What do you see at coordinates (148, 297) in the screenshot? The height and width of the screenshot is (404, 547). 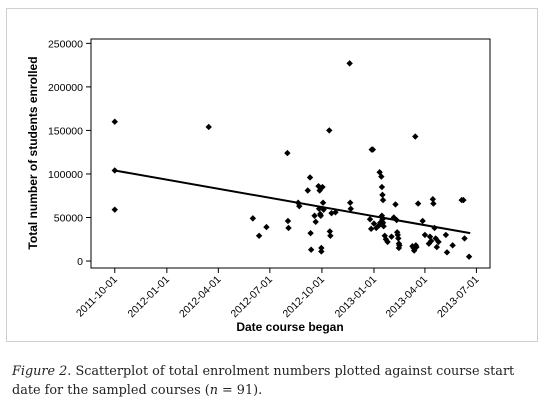 I see `x-tick-label: 2012-01-01` at bounding box center [148, 297].